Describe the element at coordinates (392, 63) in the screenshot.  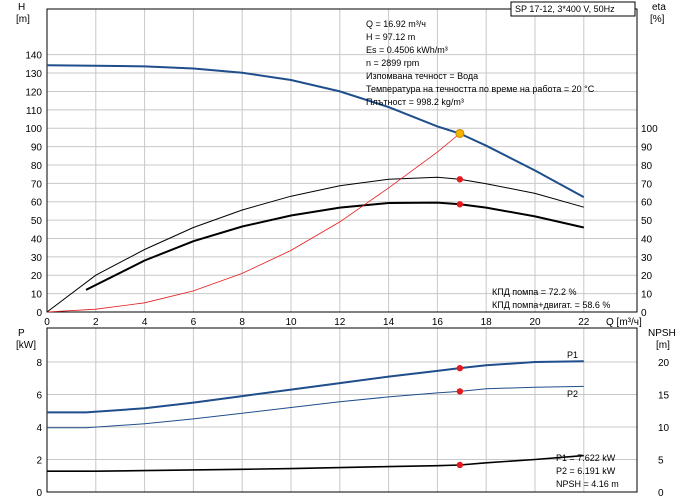
I see `info-line: n = 2899 rpm` at that location.